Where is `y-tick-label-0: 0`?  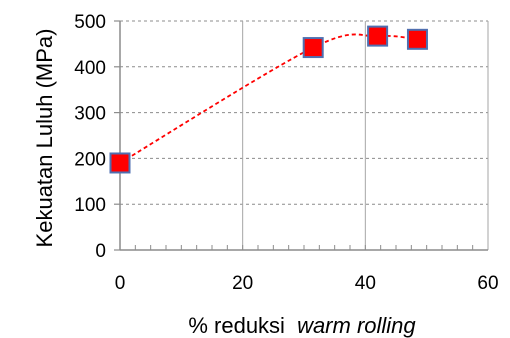
y-tick-label-0: 0 is located at coordinates (100, 251).